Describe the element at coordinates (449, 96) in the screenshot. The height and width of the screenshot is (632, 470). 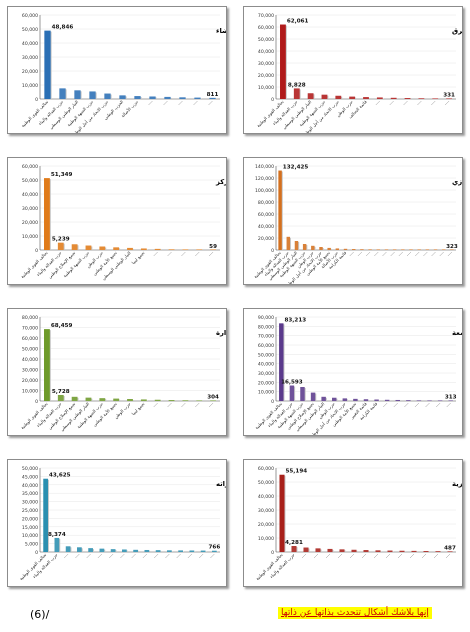
I see `data-label: 331` at that location.